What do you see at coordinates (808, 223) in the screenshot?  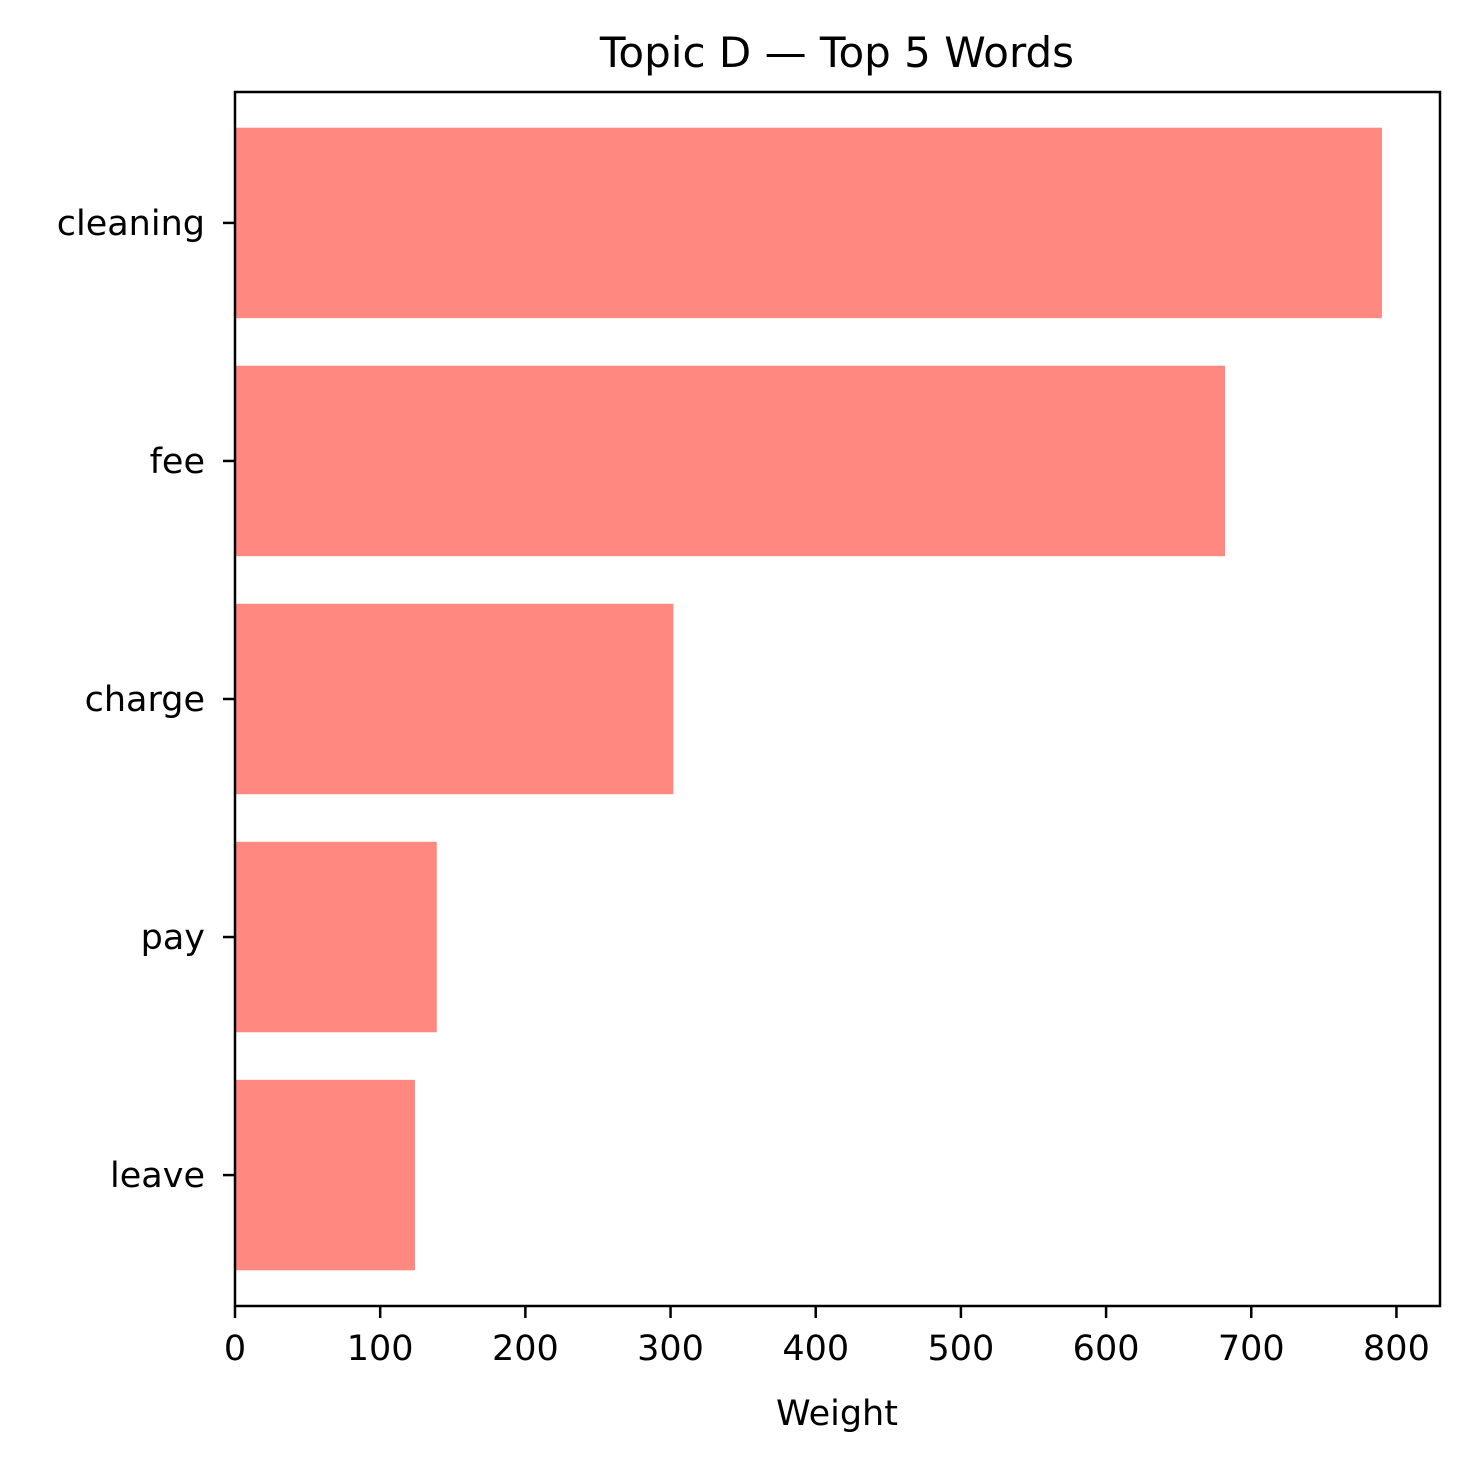 I see `bar-cleaning` at bounding box center [808, 223].